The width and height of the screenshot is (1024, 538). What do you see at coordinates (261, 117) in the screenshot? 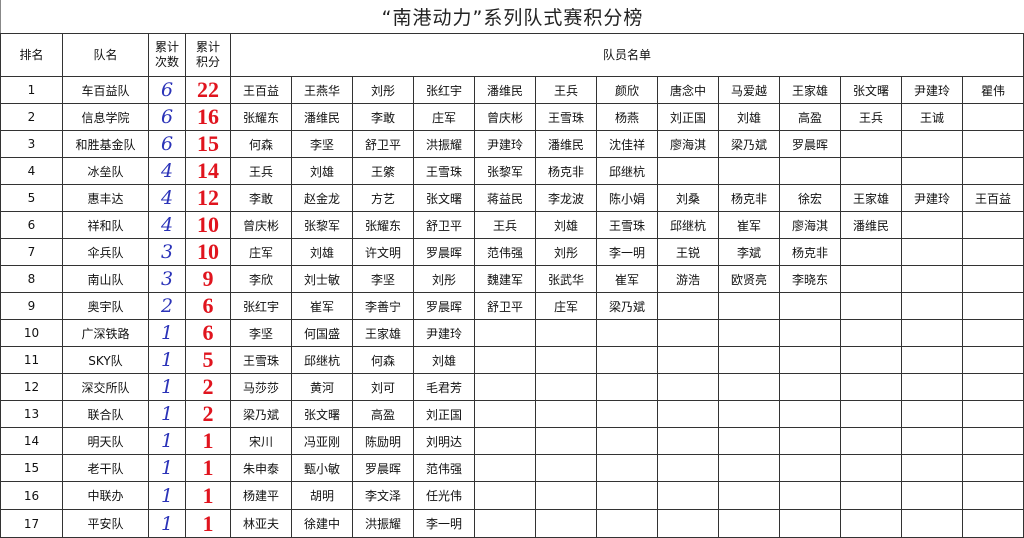
I see `member-cell: 张耀东` at bounding box center [261, 117].